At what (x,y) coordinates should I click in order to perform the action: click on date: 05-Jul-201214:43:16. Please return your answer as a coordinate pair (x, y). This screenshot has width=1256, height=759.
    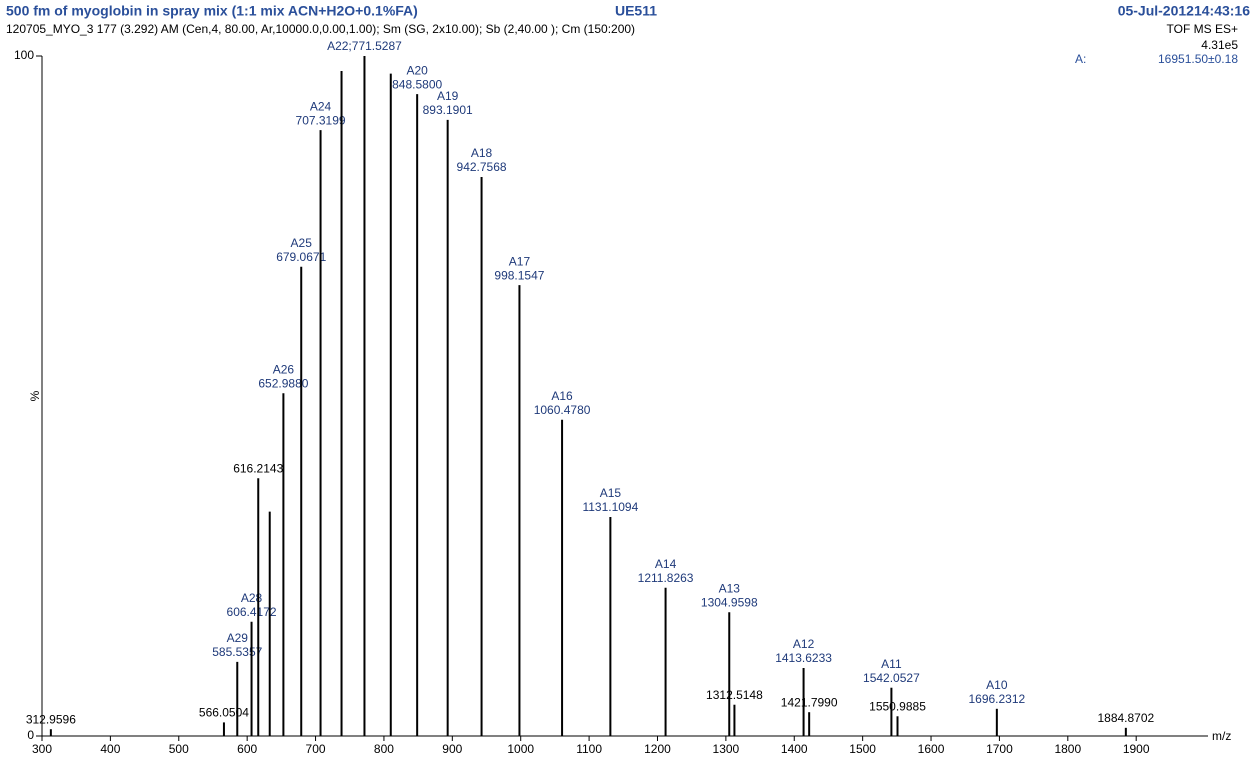
    Looking at the image, I should click on (1184, 11).